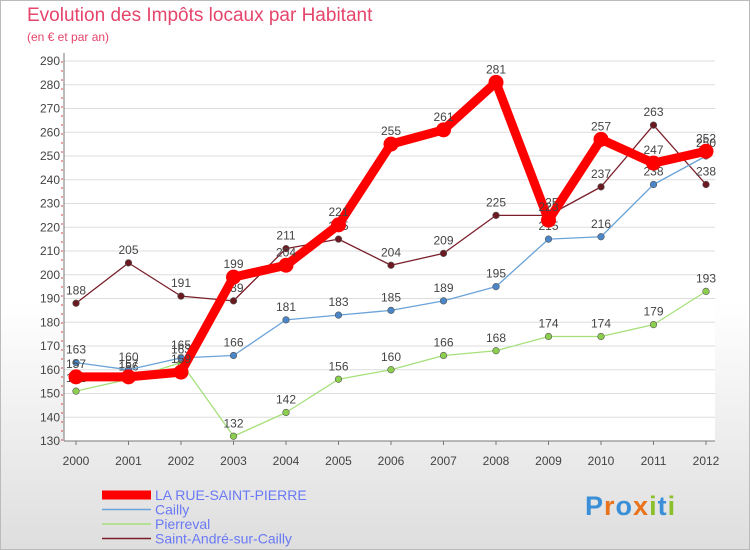  Describe the element at coordinates (50, 370) in the screenshot. I see `y-tick-label: 160` at that location.